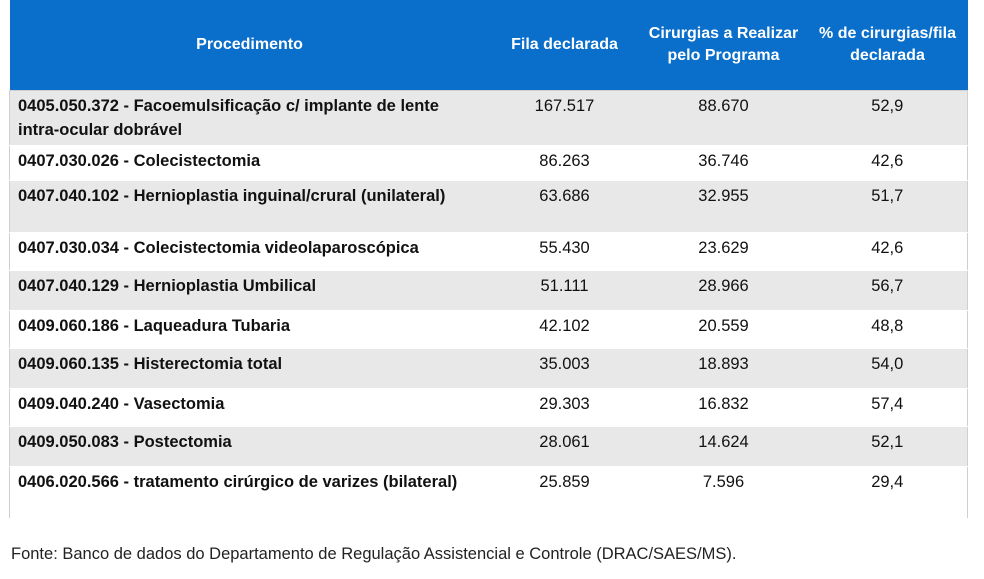 The image size is (984, 579). I want to click on source-label: Fonte:, so click(34, 554).